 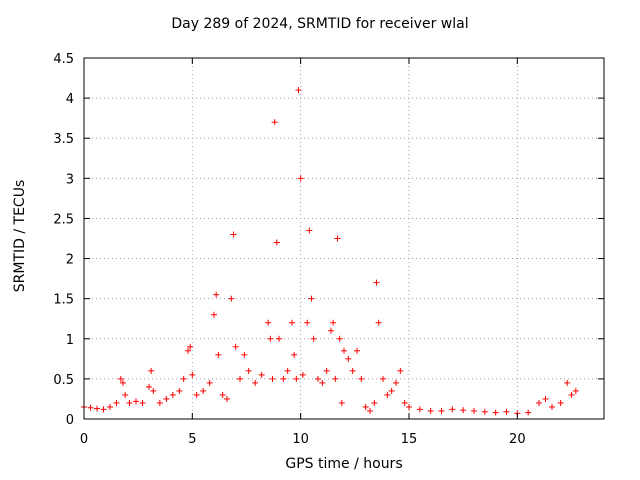 I want to click on y-tick-label: 2, so click(x=70, y=260).